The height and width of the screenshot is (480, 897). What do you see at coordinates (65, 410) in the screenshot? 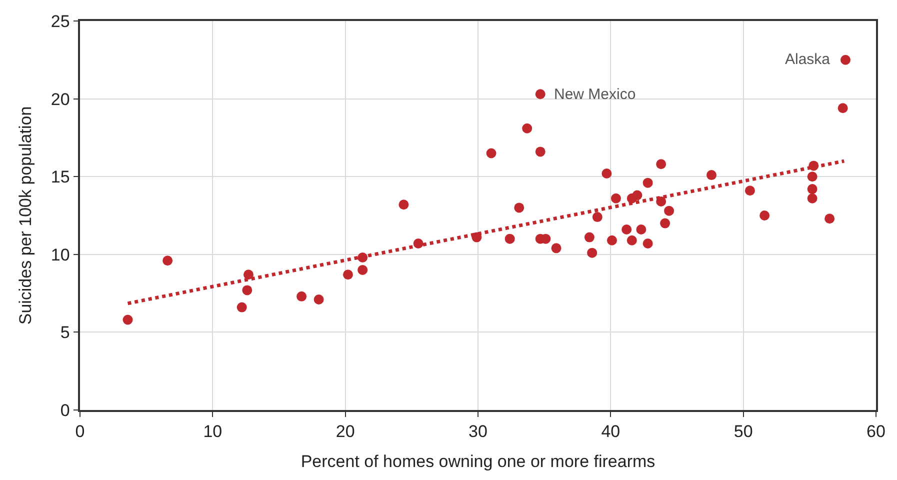
I see `y-tick-label: 0` at bounding box center [65, 410].